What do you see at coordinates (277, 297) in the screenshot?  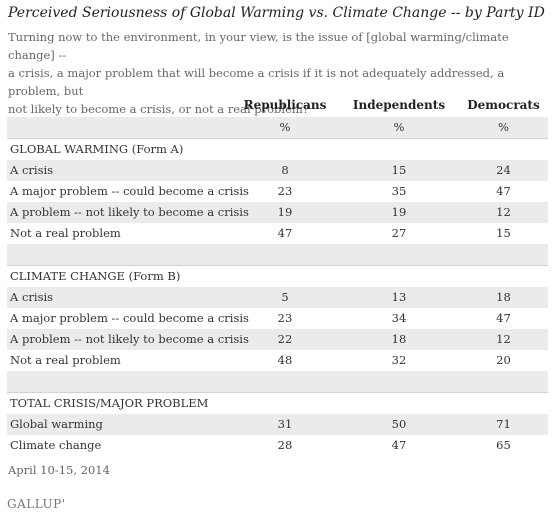 I see `table-row: A crisis 5 13 18` at bounding box center [277, 297].